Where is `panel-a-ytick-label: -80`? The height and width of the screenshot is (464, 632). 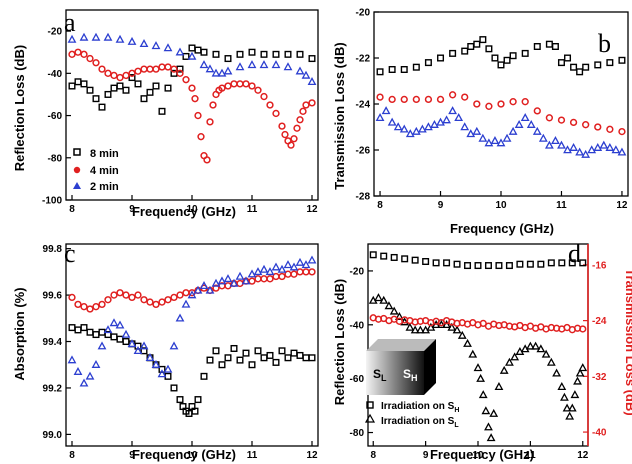
panel-a-ytick-label: -80 is located at coordinates (55, 158).